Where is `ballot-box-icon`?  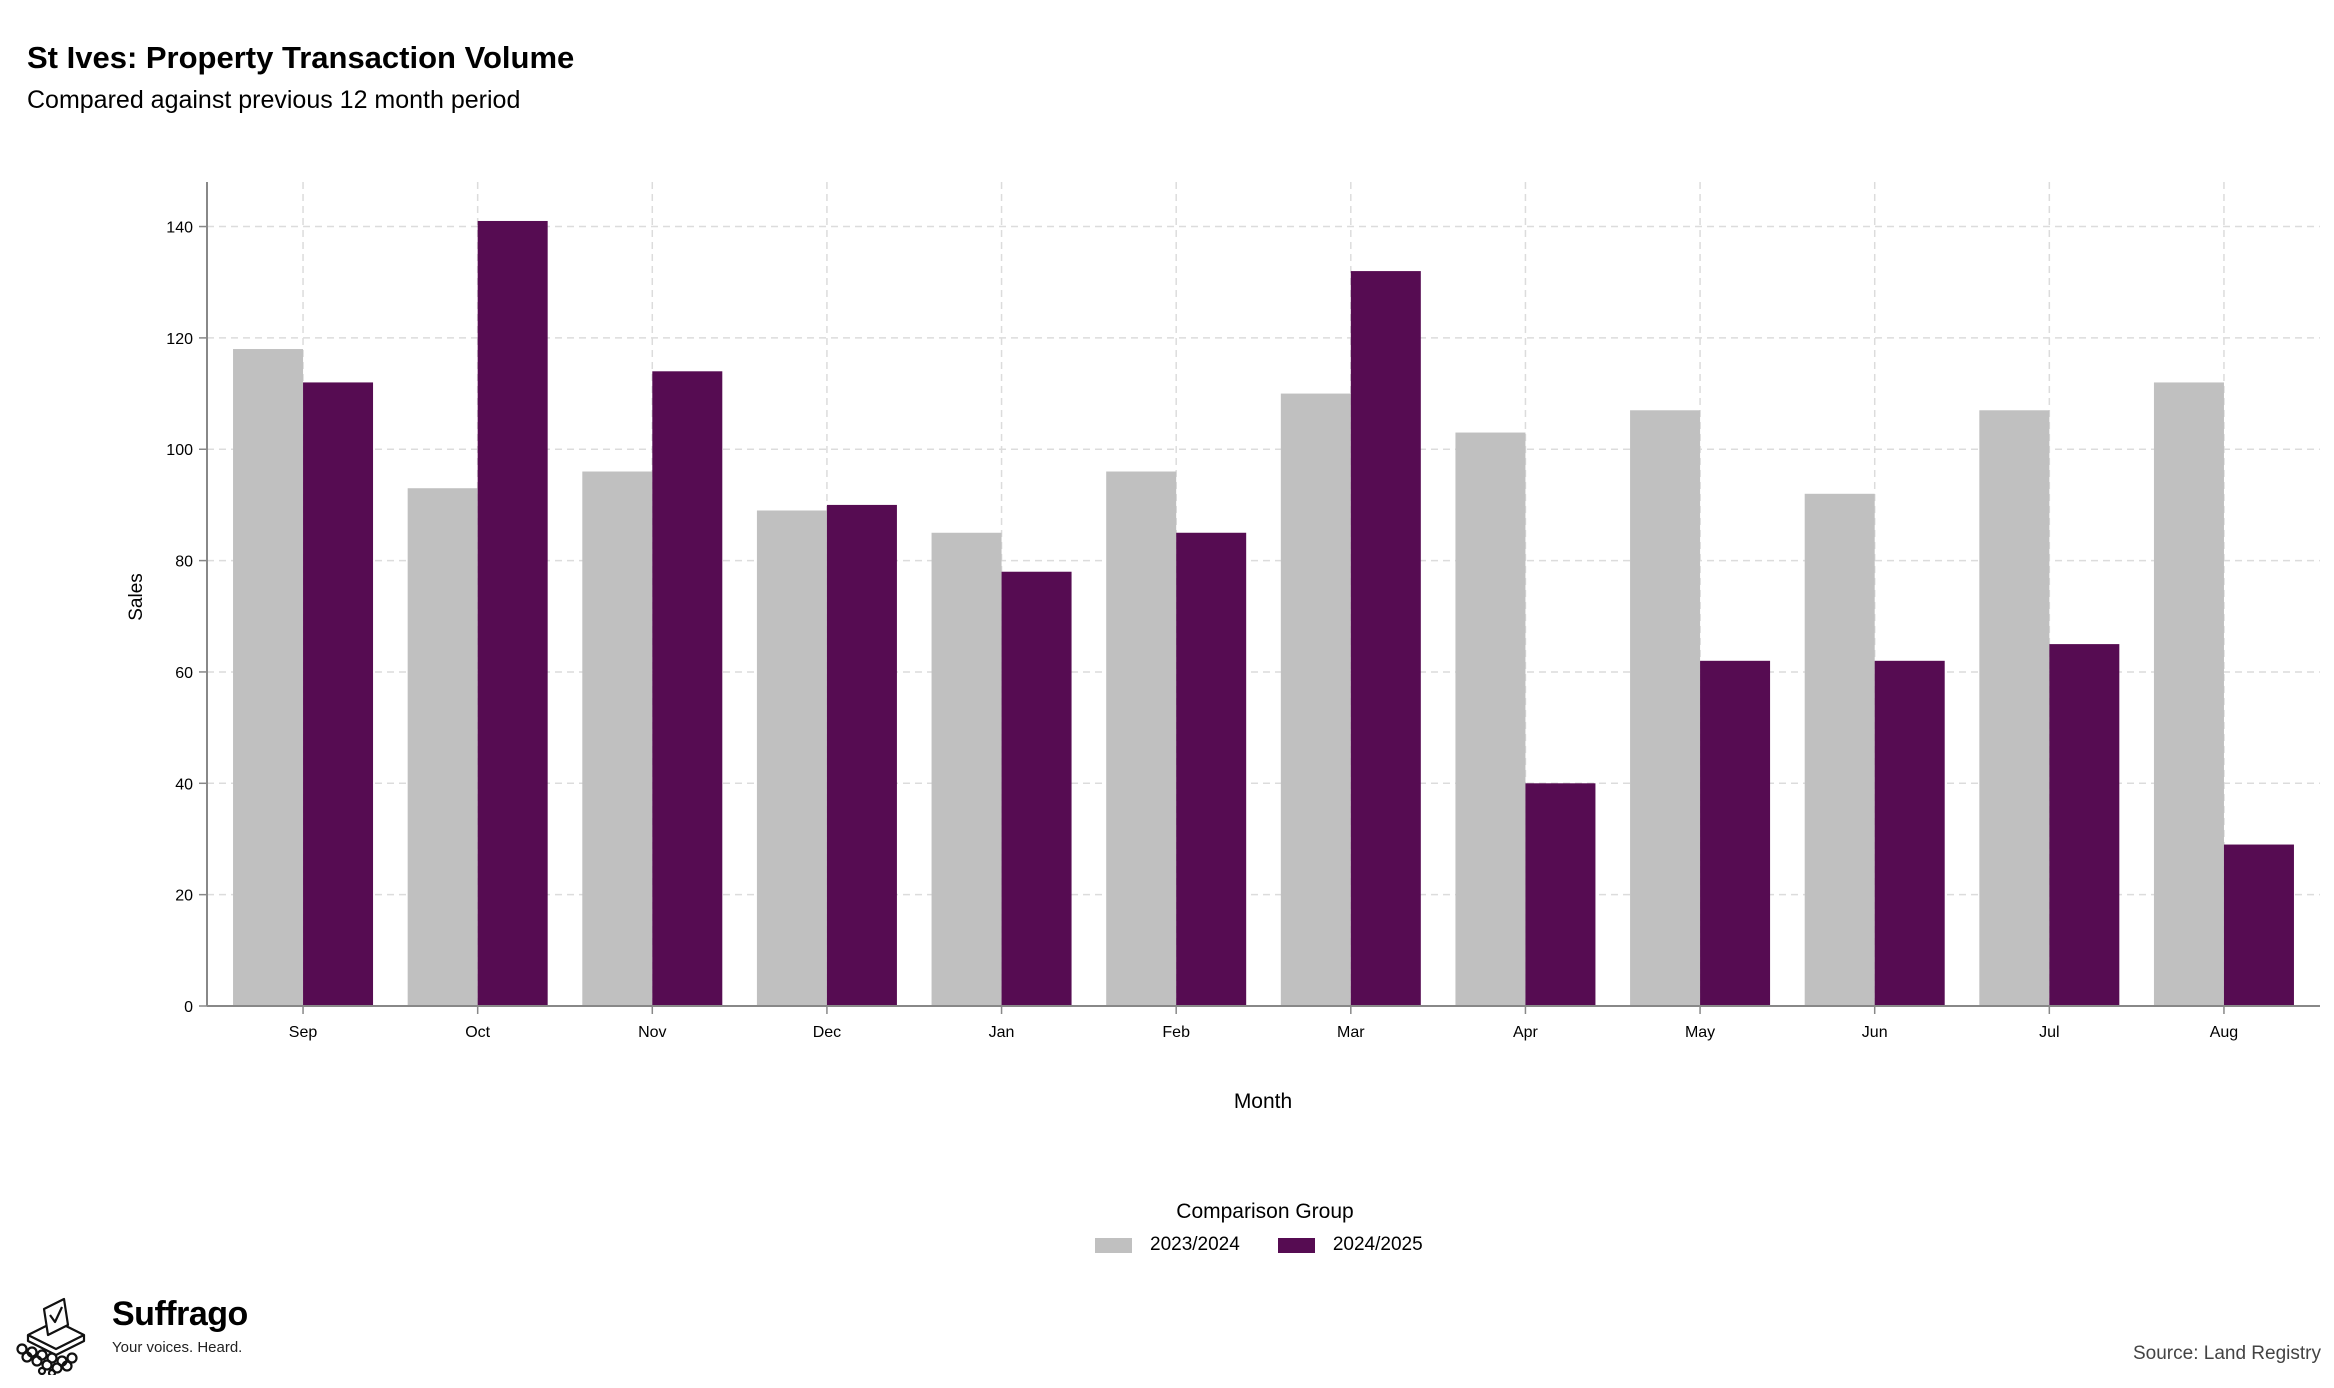 ballot-box-icon is located at coordinates (51, 1336).